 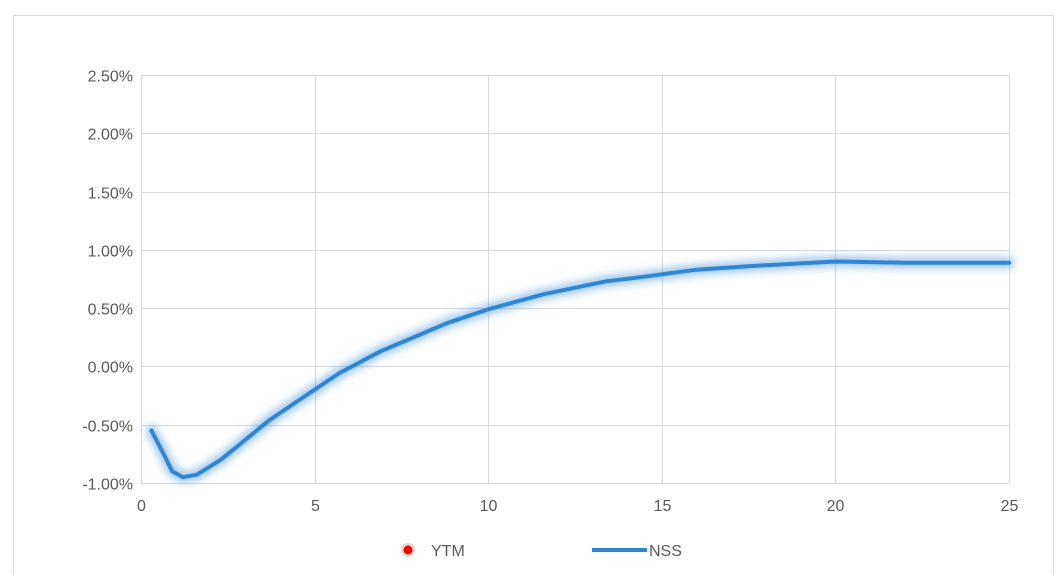 What do you see at coordinates (110, 77) in the screenshot?
I see `y-tick-label: 2.50%` at bounding box center [110, 77].